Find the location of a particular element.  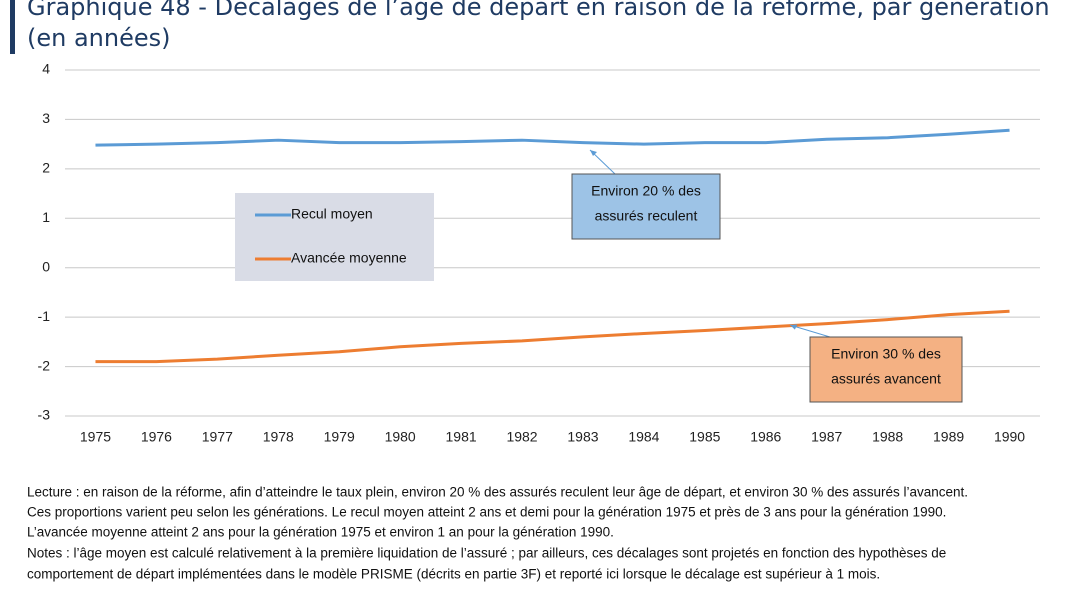

x-tick-label: 1989 is located at coordinates (948, 437).